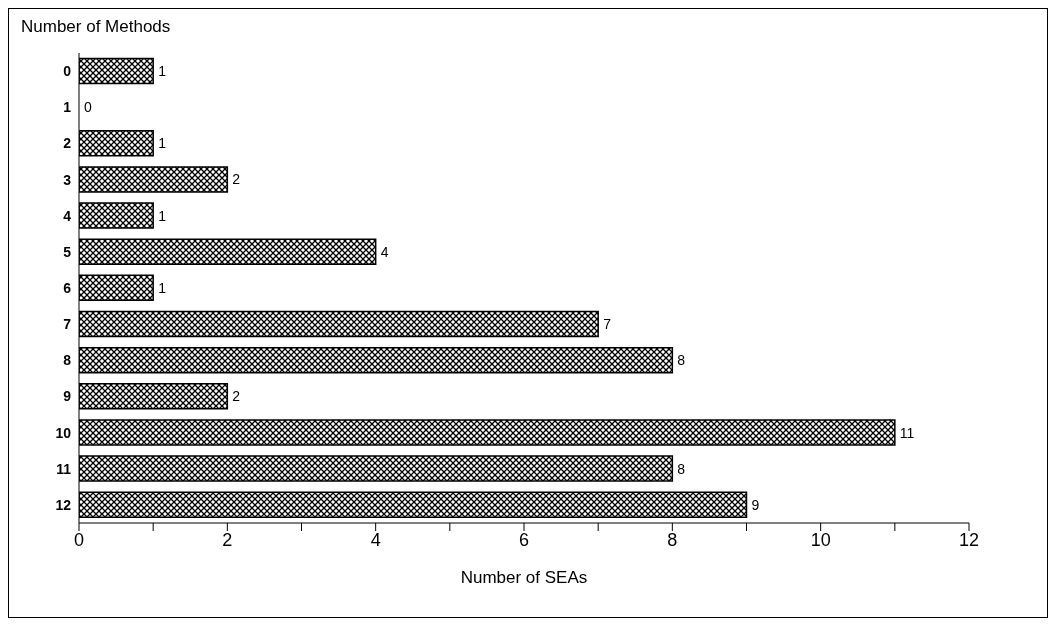 The image size is (1059, 628). What do you see at coordinates (907, 432) in the screenshot?
I see `data-label: 11` at bounding box center [907, 432].